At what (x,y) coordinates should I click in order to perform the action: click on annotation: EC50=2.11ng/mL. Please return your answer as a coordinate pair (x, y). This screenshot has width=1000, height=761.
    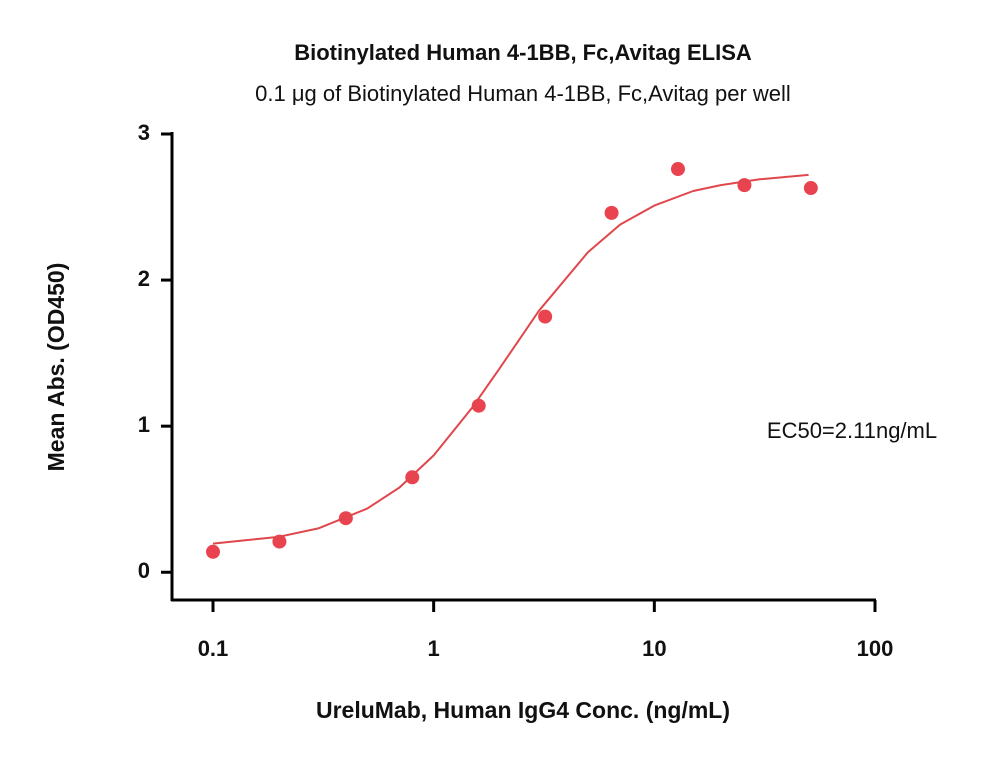
    Looking at the image, I should click on (852, 430).